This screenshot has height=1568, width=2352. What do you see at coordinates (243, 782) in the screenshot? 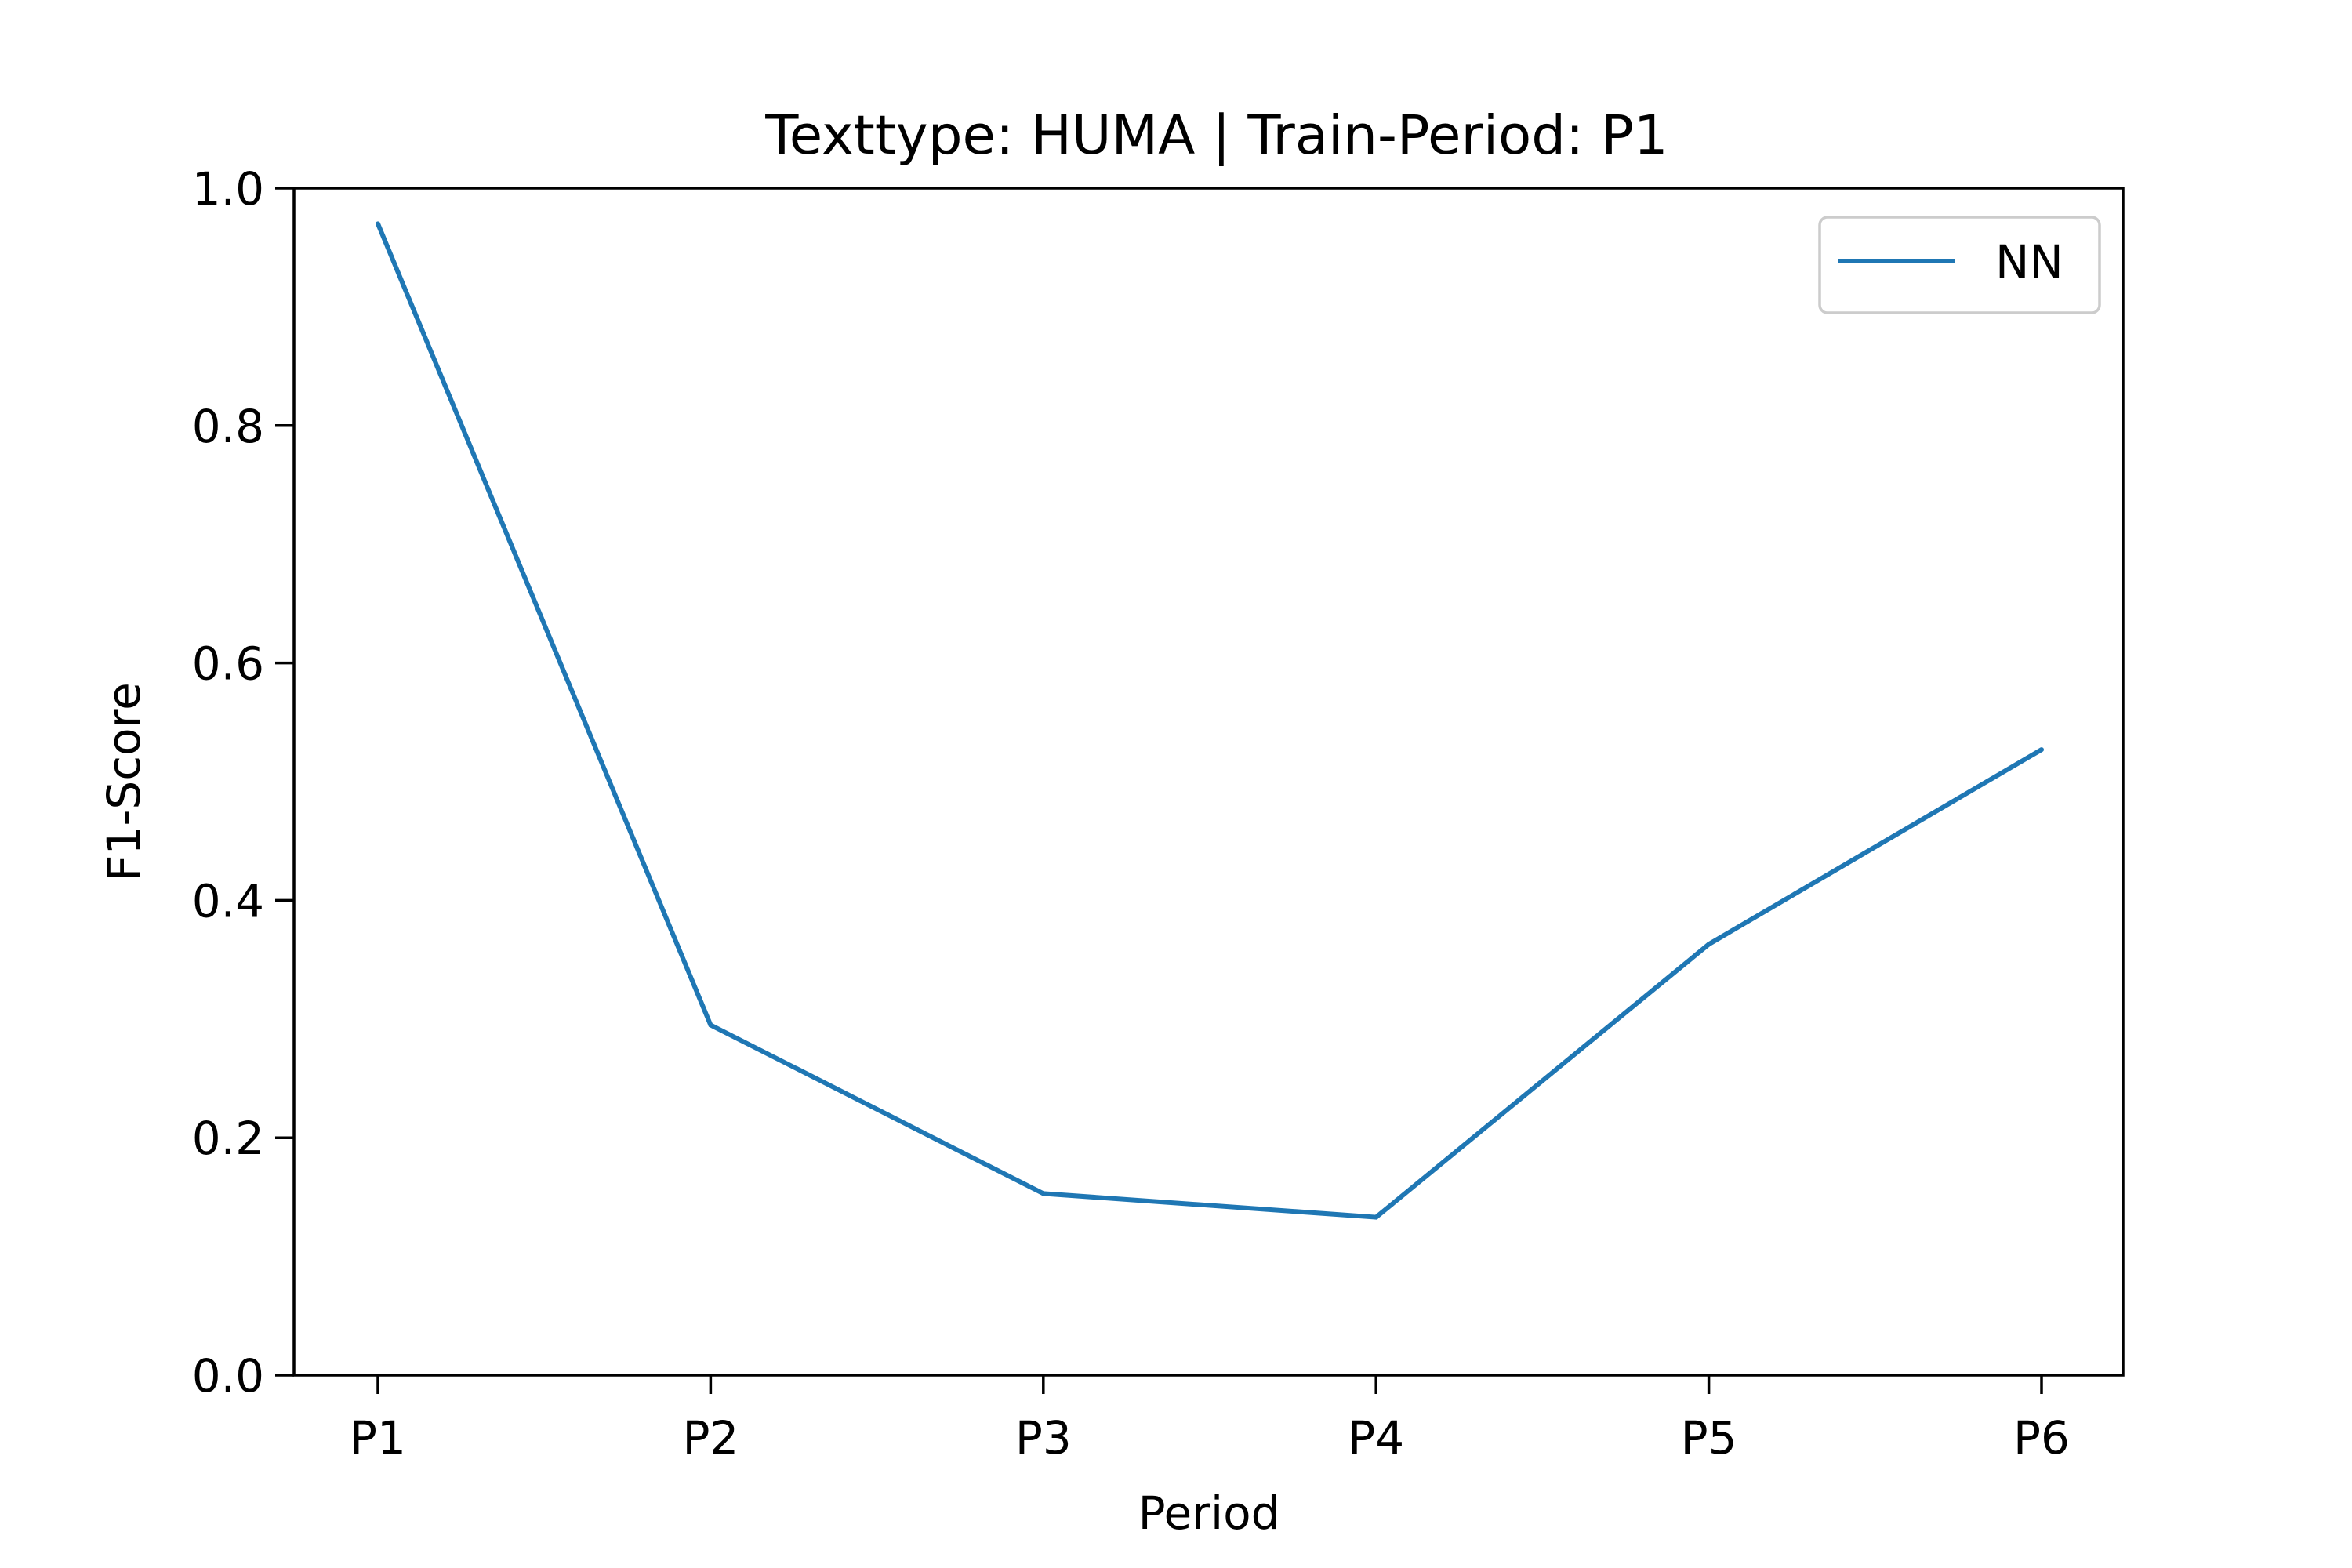
I see `y-axis: 0.0 0.2 0.4 0.6 0.8 1.0` at bounding box center [243, 782].